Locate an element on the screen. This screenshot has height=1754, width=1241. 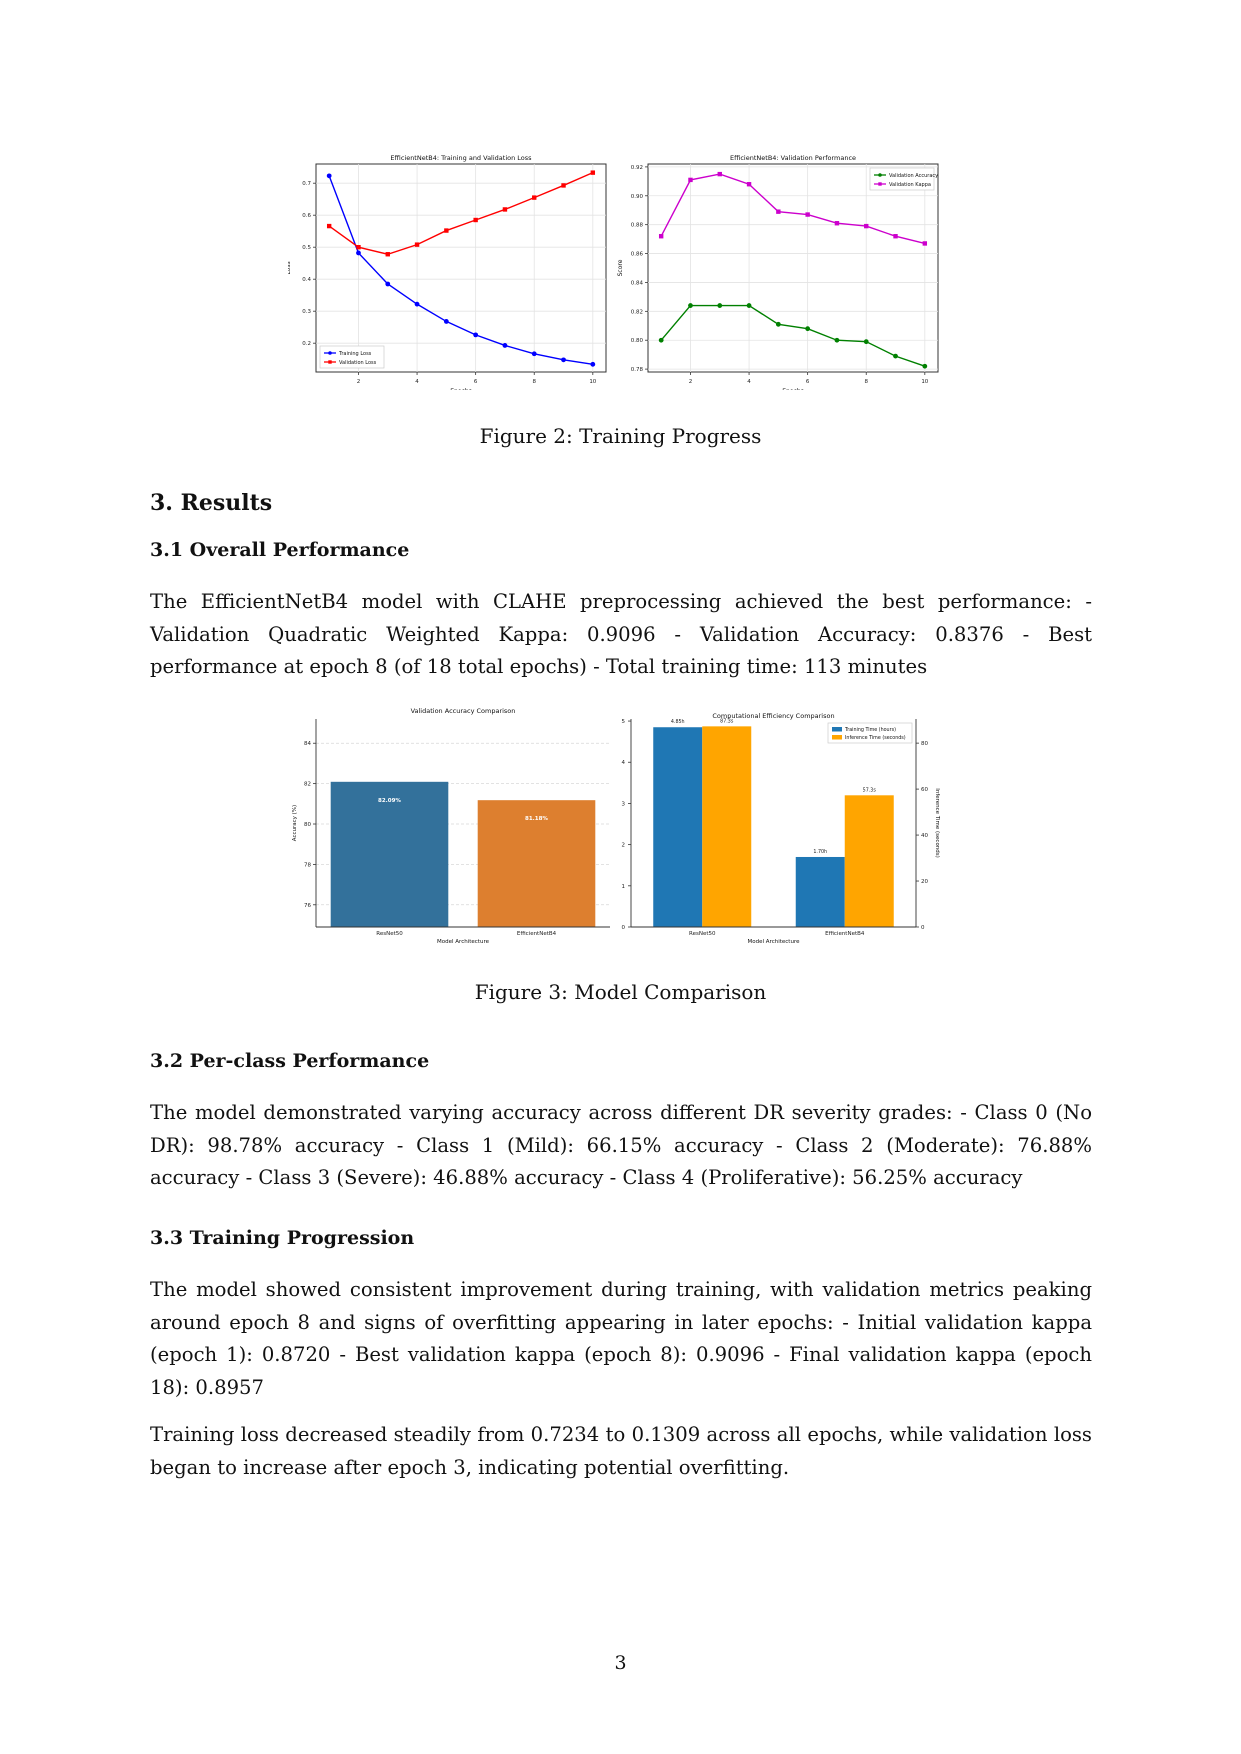
val-chart-x-tick-label: 6 is located at coordinates (808, 382).